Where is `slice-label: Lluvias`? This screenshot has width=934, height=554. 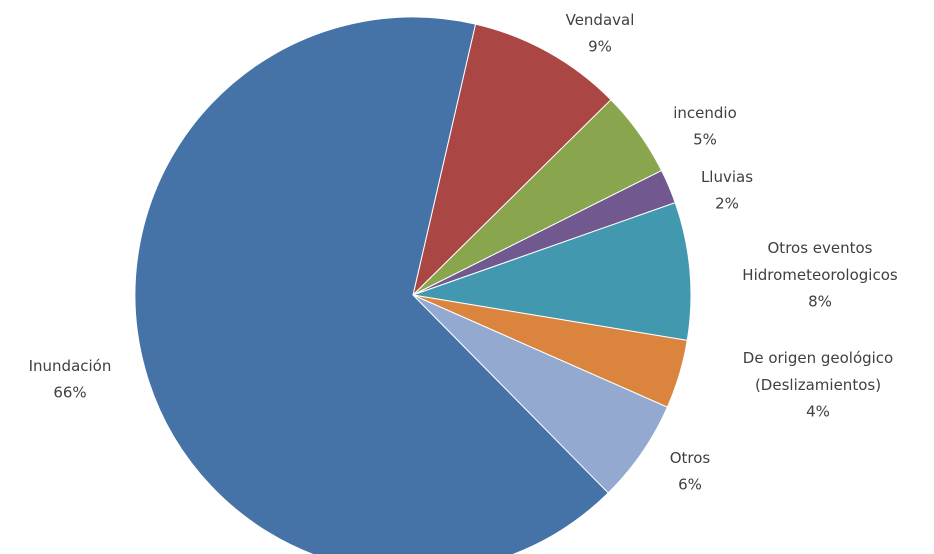 slice-label: Lluvias is located at coordinates (727, 177).